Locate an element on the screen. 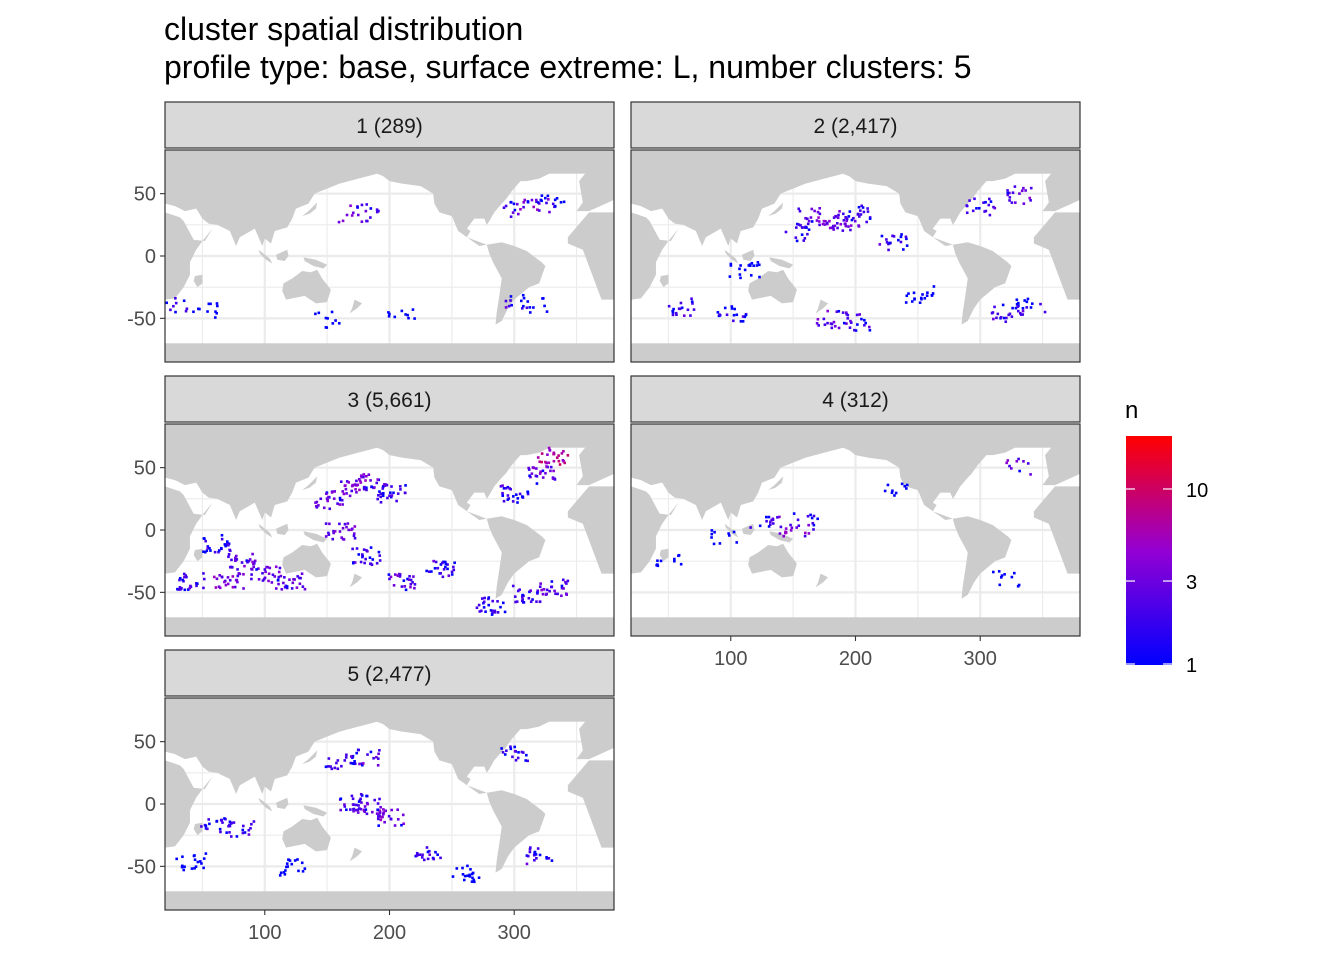  legend-break-label: 10 is located at coordinates (1197, 491).